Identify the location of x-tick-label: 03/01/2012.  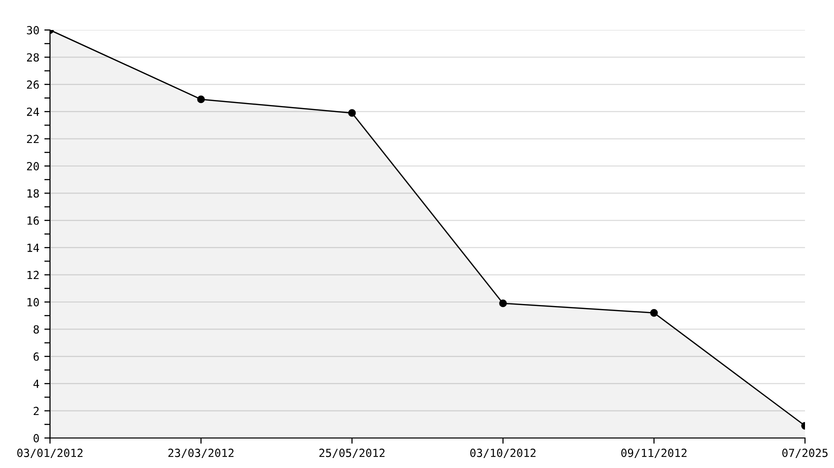
(50, 453).